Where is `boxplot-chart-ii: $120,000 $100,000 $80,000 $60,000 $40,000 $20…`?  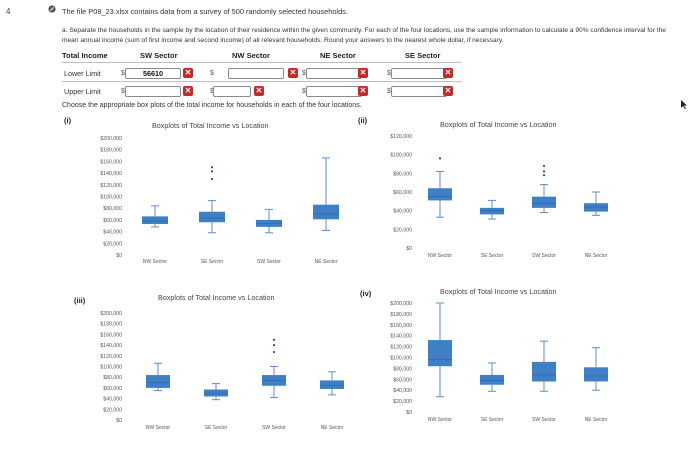 boxplot-chart-ii: $120,000 $100,000 $80,000 $60,000 $40,000 $20… is located at coordinates (502, 200).